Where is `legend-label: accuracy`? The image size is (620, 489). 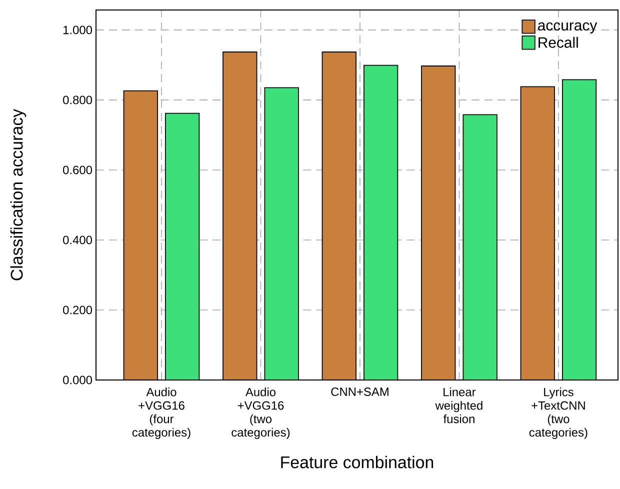
legend-label: accuracy is located at coordinates (568, 28).